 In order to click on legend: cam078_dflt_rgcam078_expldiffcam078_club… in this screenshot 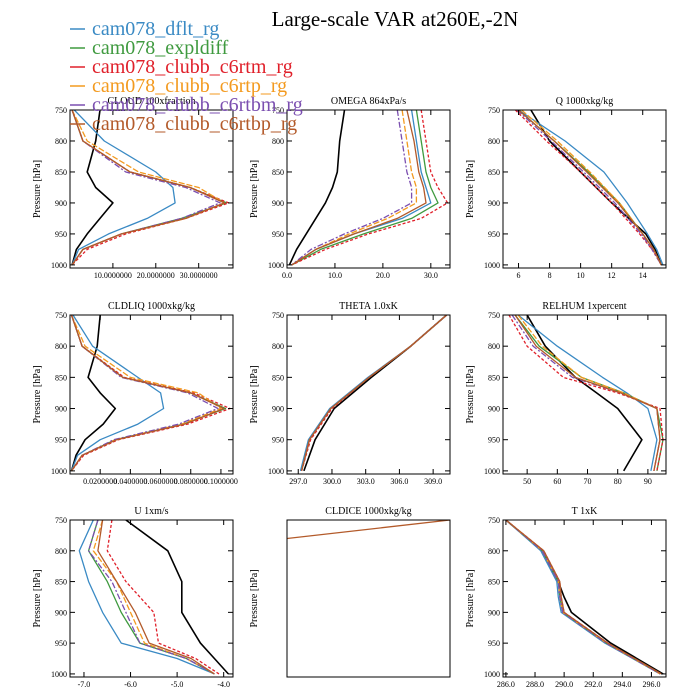, I will do `click(186, 76)`.